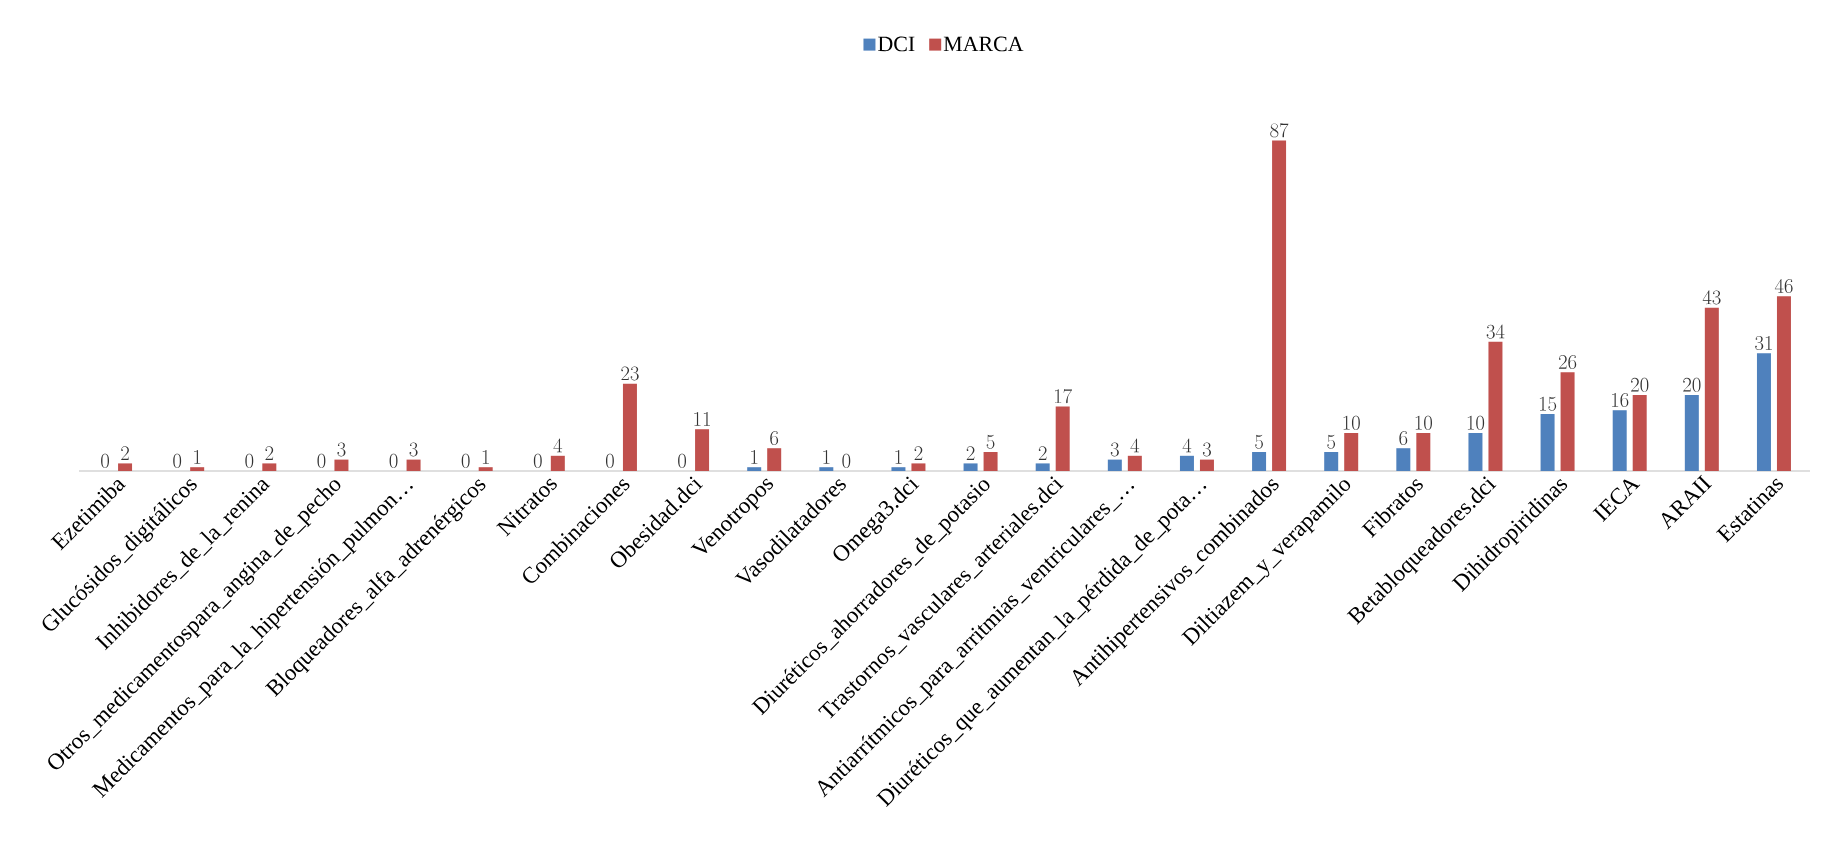 Image resolution: width=1825 pixels, height=852 pixels. I want to click on legend-label: MARCA, so click(983, 44).